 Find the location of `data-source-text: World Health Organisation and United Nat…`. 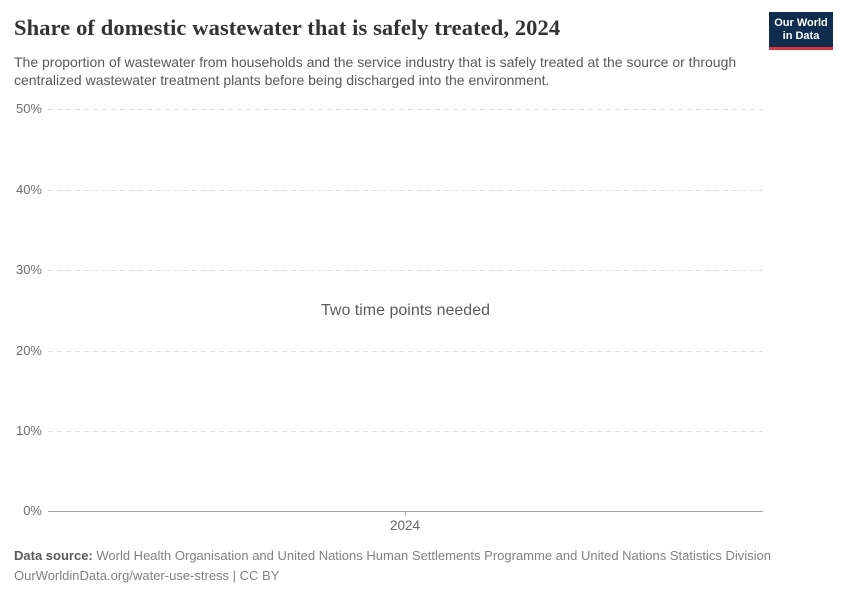

data-source-text: World Health Organisation and United Nat… is located at coordinates (431, 555).